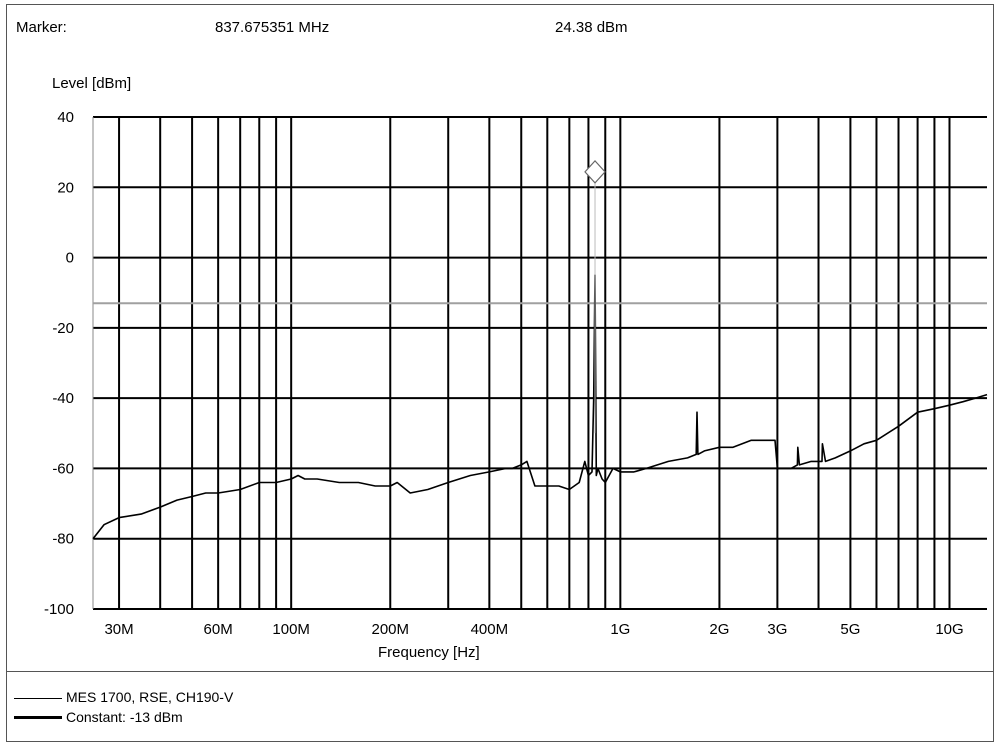 Image resolution: width=996 pixels, height=745 pixels. I want to click on x-tick-label: 200M, so click(390, 629).